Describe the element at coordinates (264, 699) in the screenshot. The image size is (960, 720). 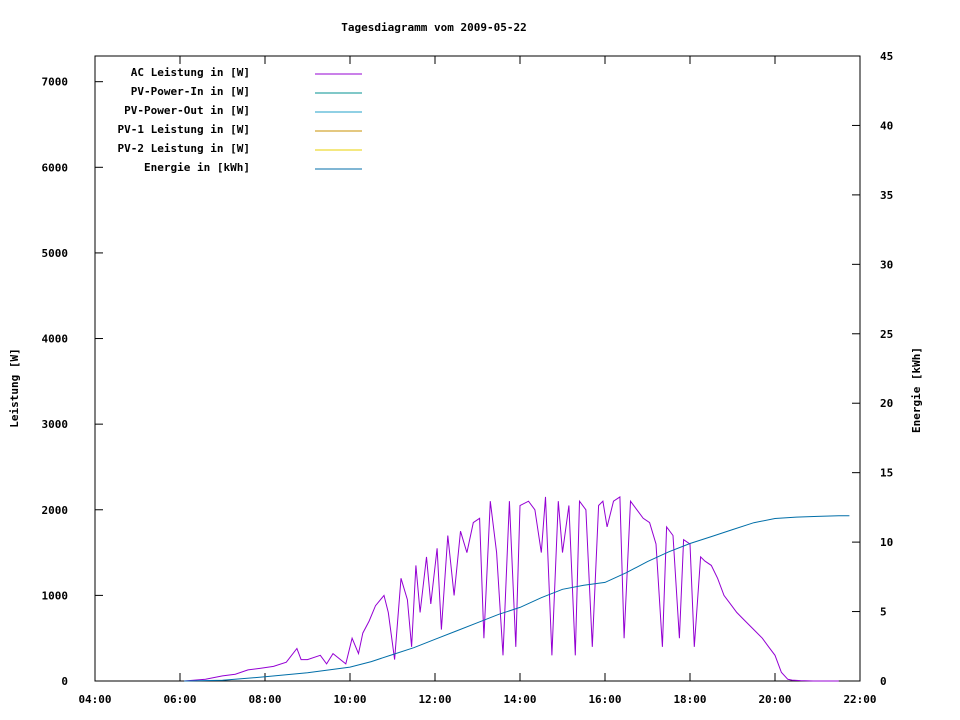
I see `x-tick-label: 08:00` at that location.